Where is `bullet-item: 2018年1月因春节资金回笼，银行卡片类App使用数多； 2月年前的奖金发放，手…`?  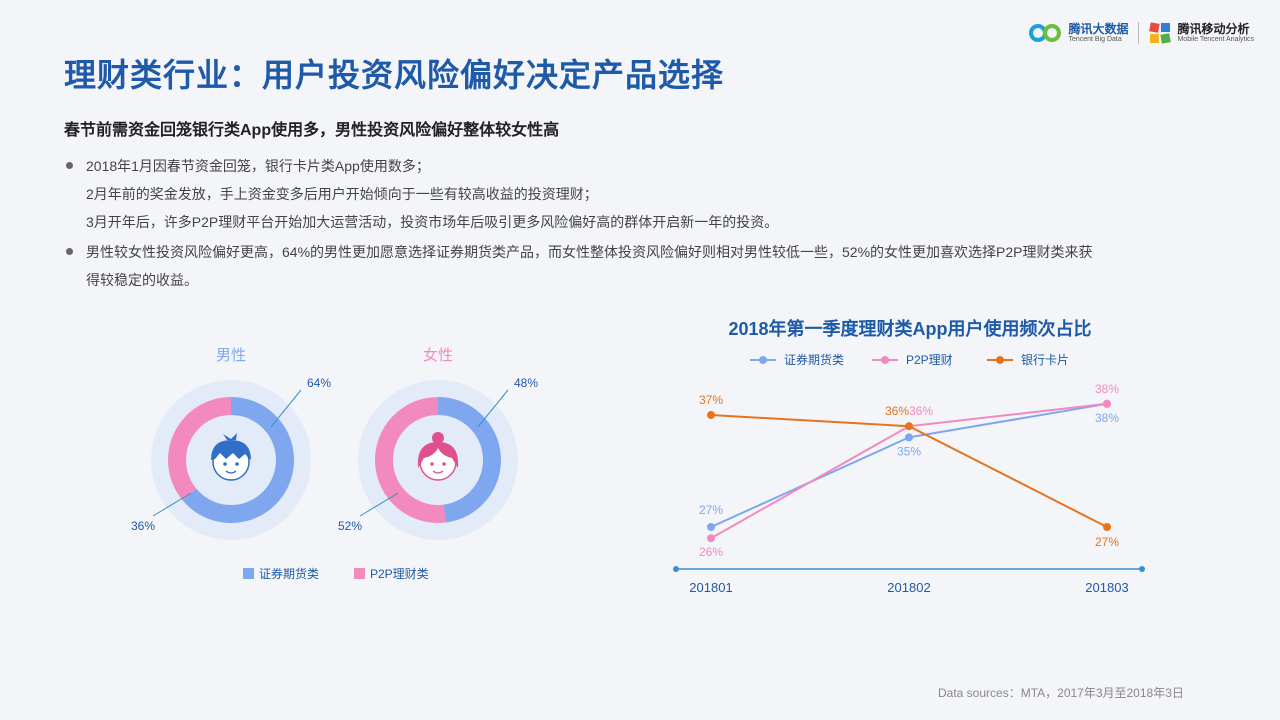
bullet-item: 2018年1月因春节资金回笼，银行卡片类App使用数多； 2月年前的奖金发放，手… is located at coordinates (639, 194).